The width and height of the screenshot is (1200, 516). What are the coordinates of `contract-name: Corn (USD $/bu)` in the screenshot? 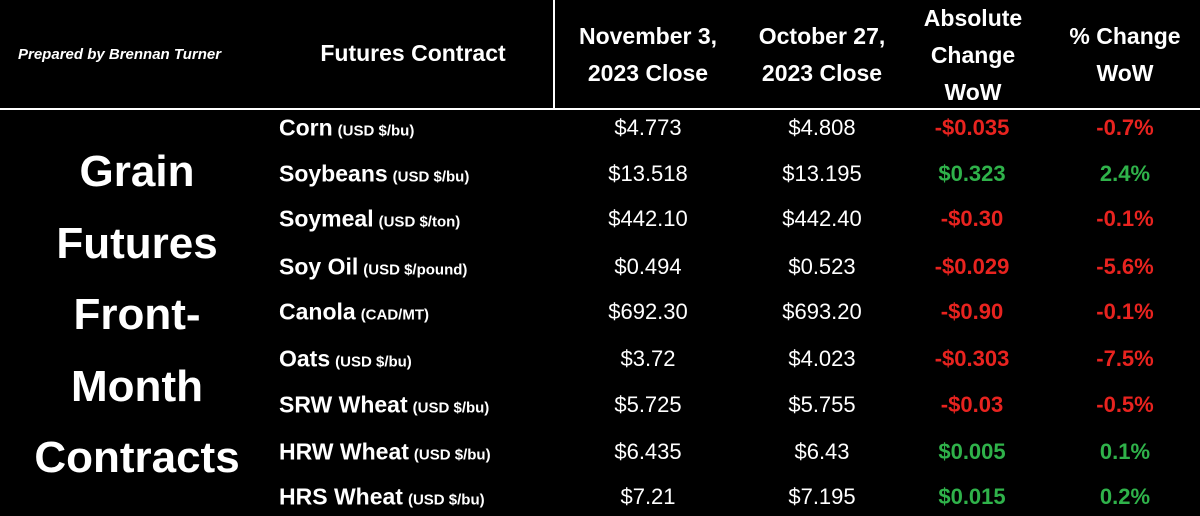 It's located at (346, 128).